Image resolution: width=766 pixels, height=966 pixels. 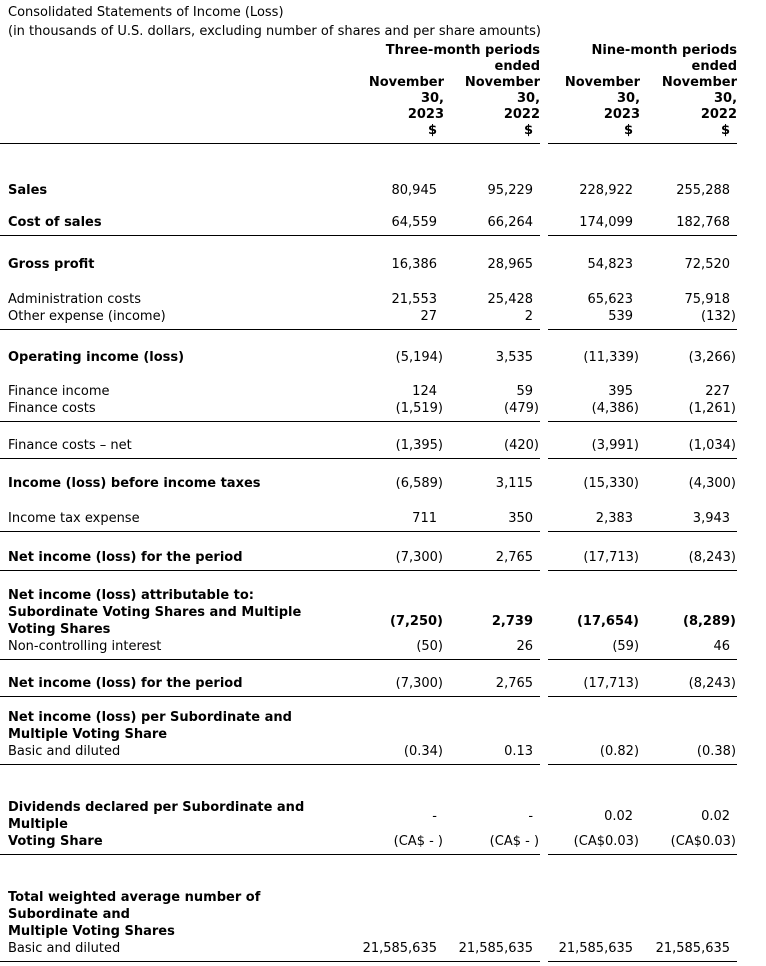 What do you see at coordinates (134, 897) in the screenshot?
I see `row-label-line: Total weighted average number of` at bounding box center [134, 897].